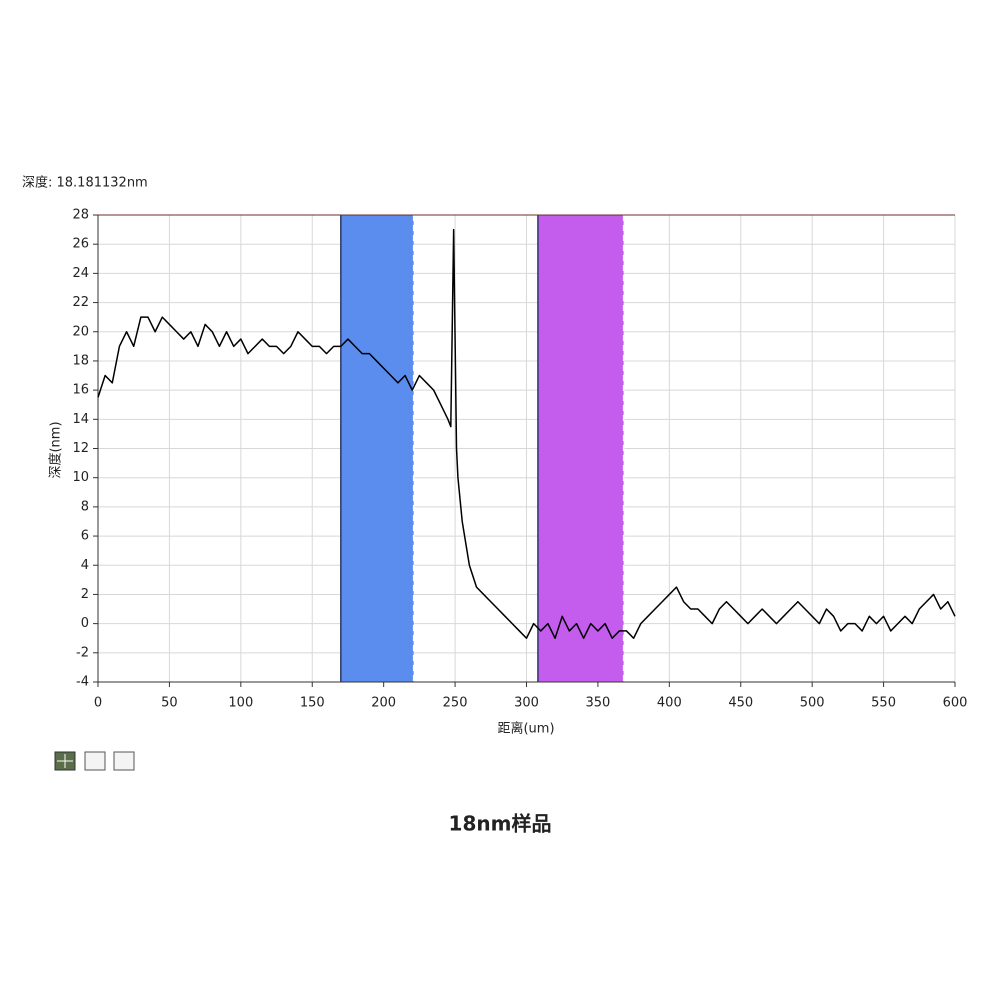  Describe the element at coordinates (56, 449) in the screenshot. I see `y-axis-label: 深度(nm)` at that location.